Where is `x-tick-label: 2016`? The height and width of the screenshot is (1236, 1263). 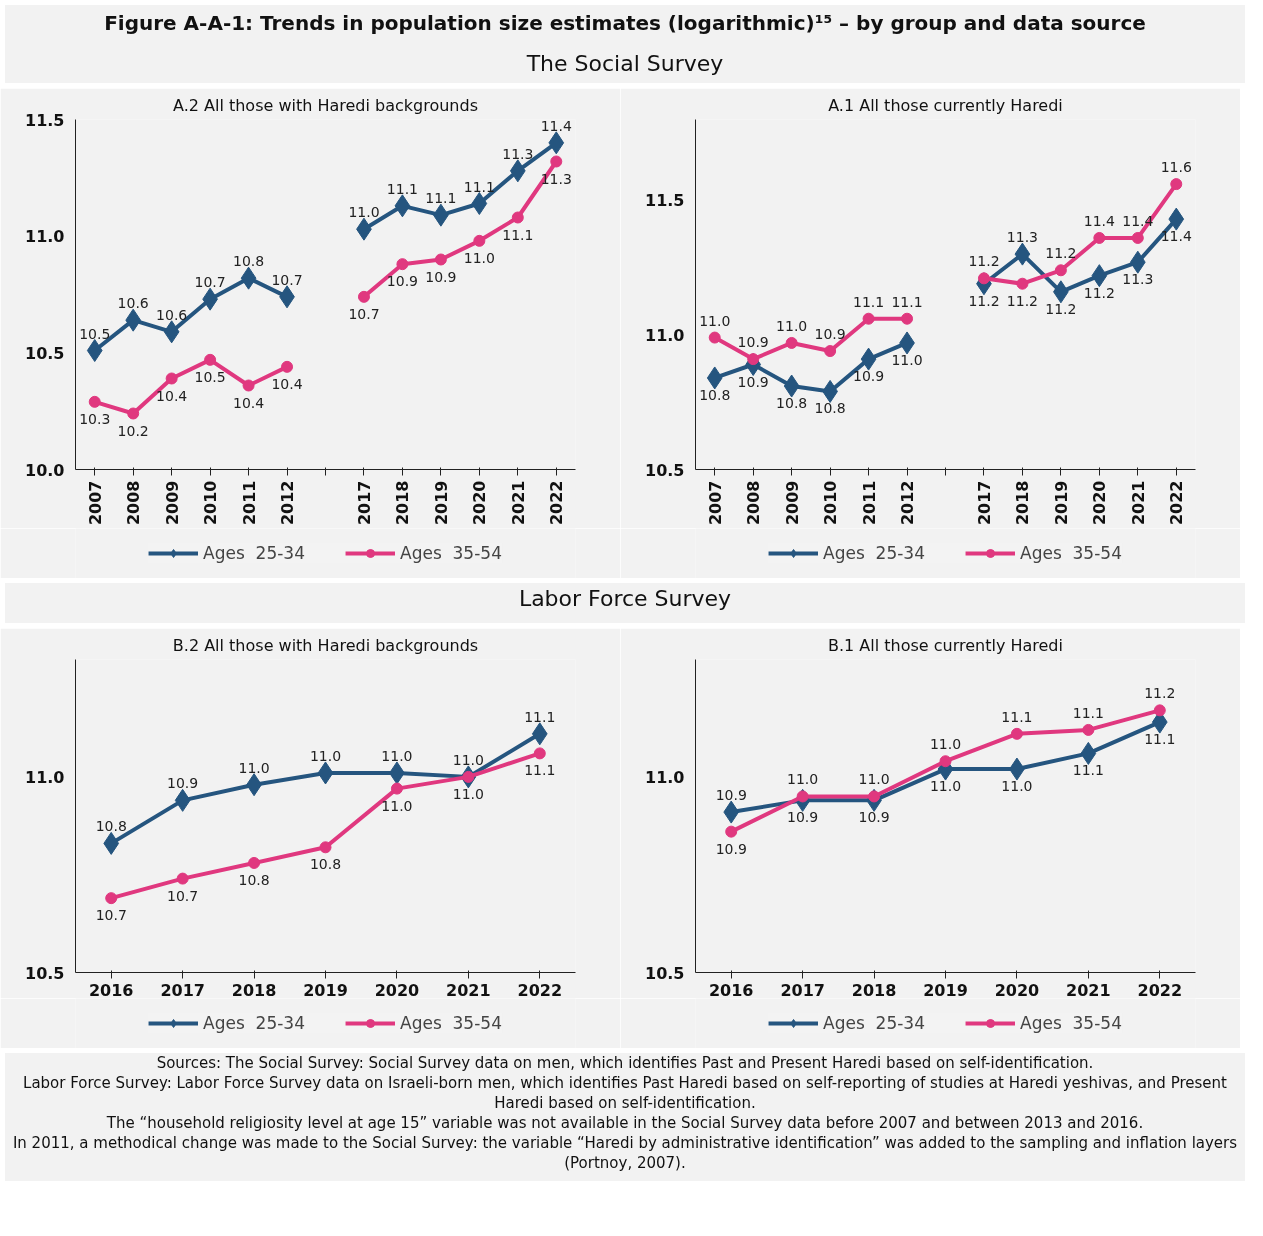 x-tick-label: 2016 is located at coordinates (731, 990).